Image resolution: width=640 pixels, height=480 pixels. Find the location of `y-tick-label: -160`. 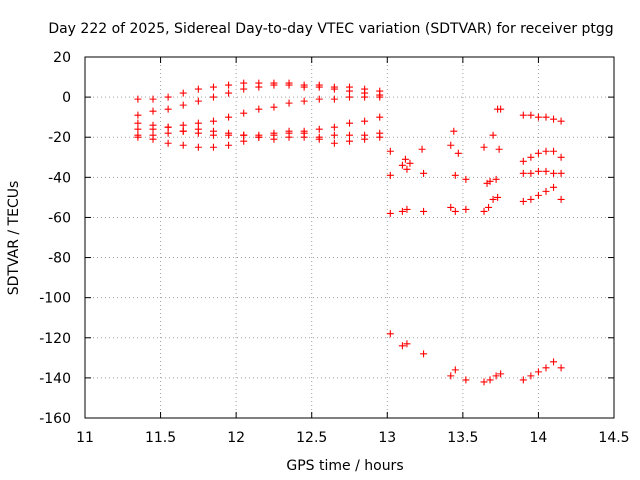

y-tick-label: -160 is located at coordinates (55, 419).